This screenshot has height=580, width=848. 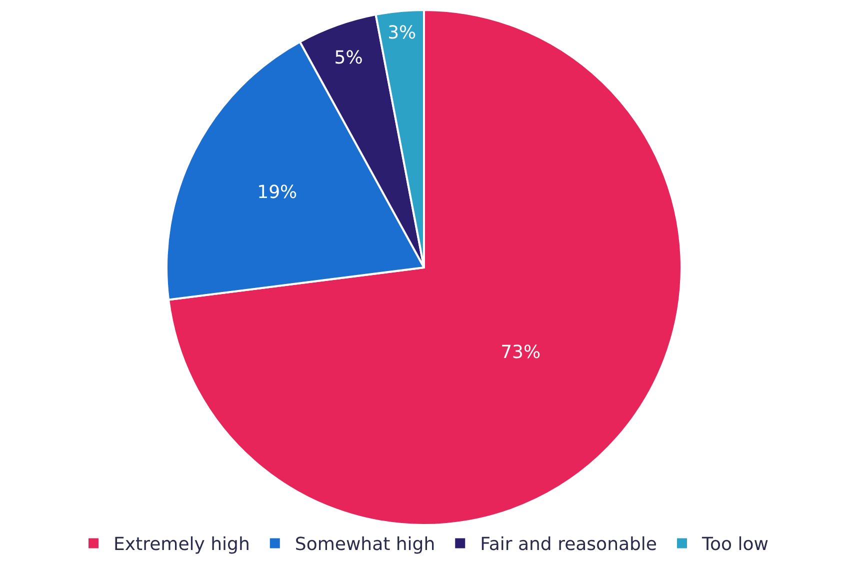 I want to click on legend-label: Extremely high, so click(x=182, y=545).